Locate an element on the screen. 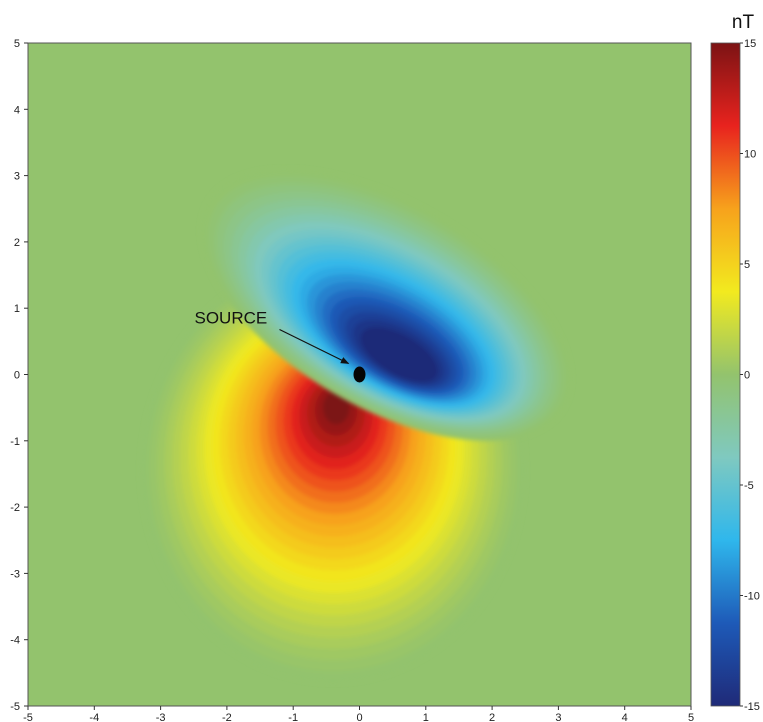  y-tick-label: 2 is located at coordinates (17, 243).